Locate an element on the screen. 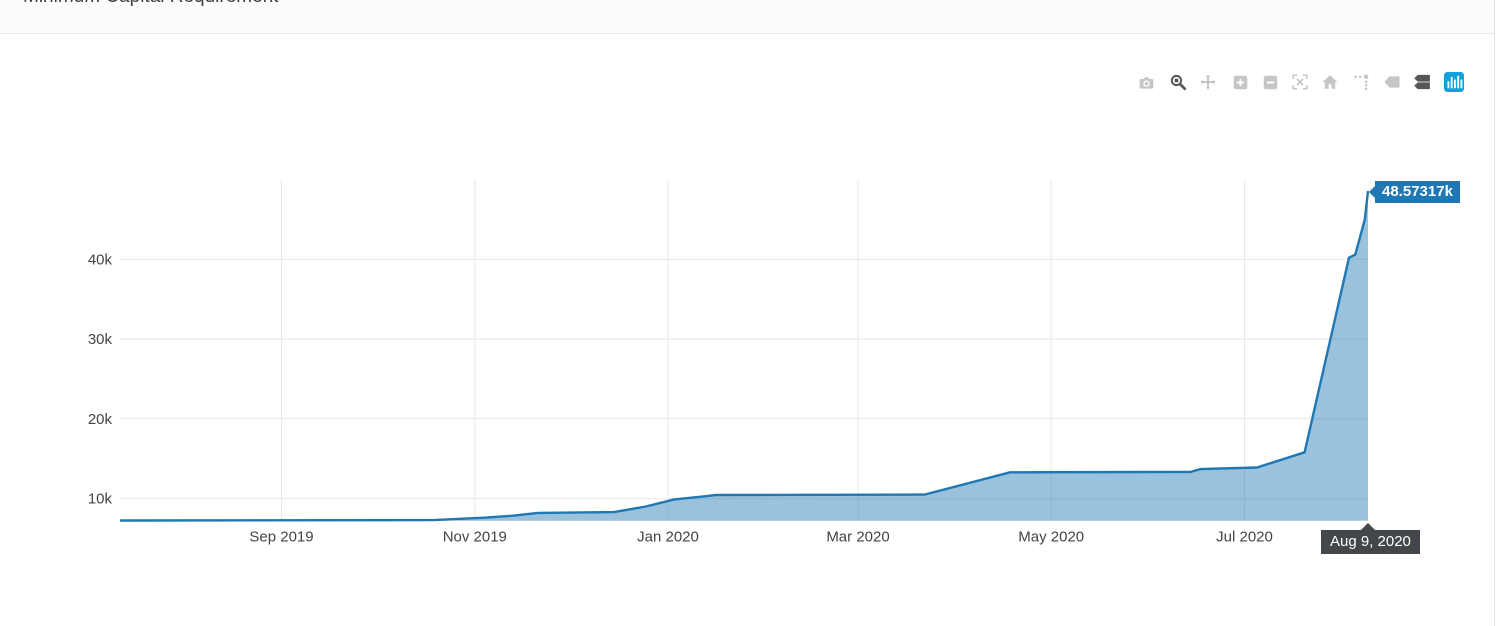  home-icon is located at coordinates (1330, 82).